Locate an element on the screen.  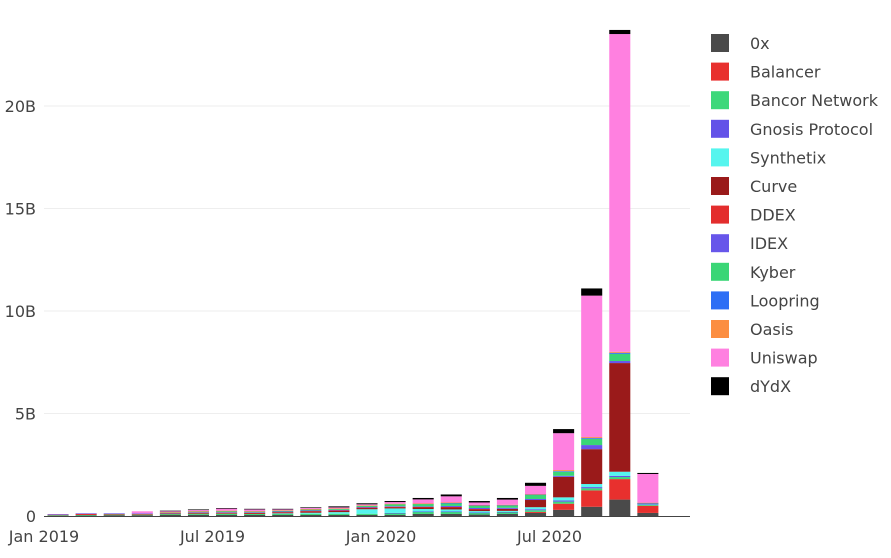
legend-item: Kyber is located at coordinates (753, 272).